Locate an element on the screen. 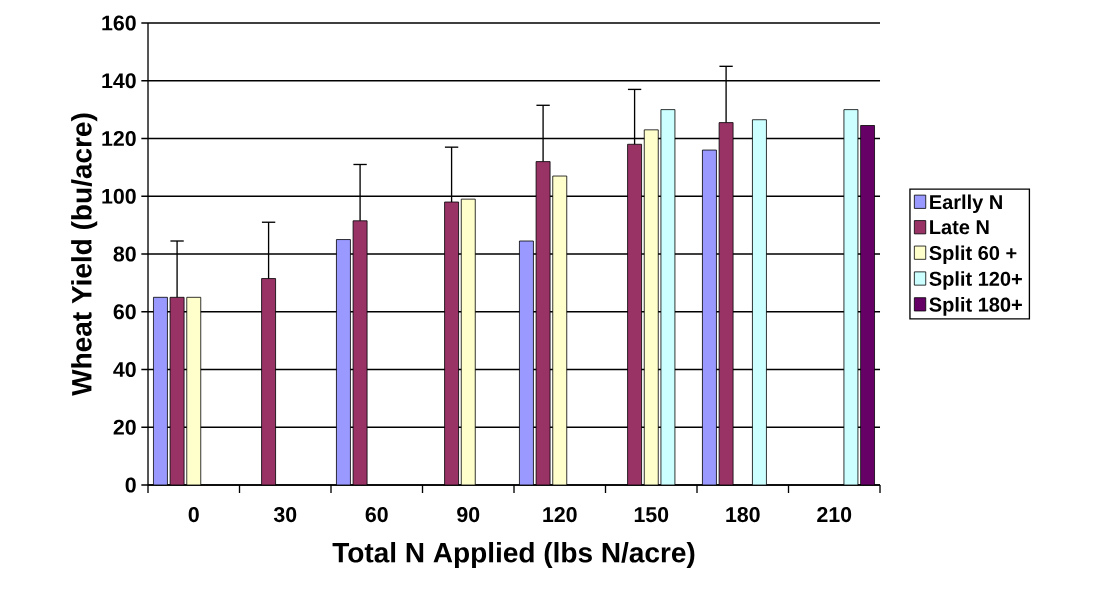  legend-label: Late N is located at coordinates (959, 227).